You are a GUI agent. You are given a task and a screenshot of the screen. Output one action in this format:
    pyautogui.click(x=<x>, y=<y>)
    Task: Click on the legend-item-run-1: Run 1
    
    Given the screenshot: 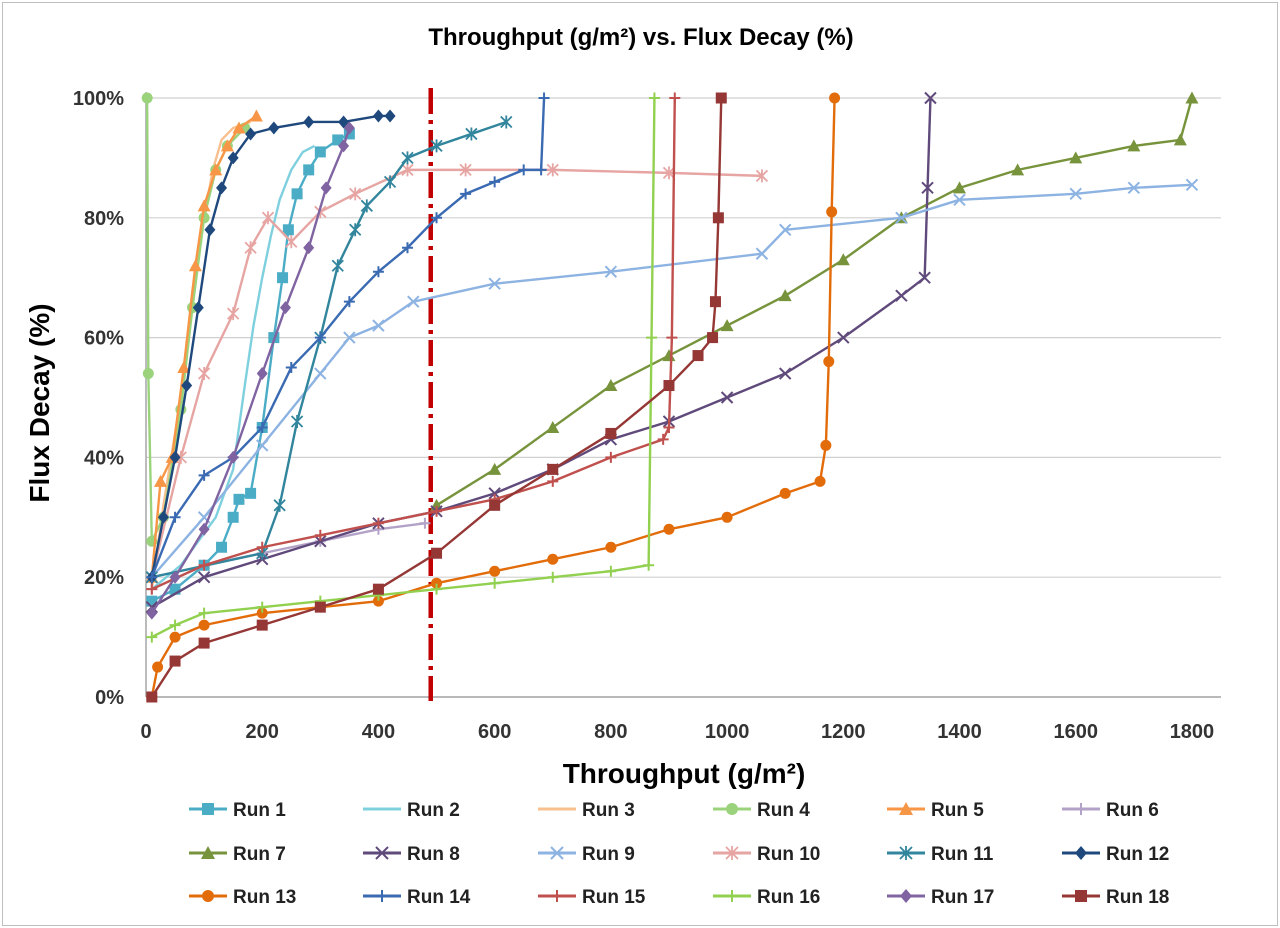 What is the action you would take?
    pyautogui.click(x=237, y=810)
    